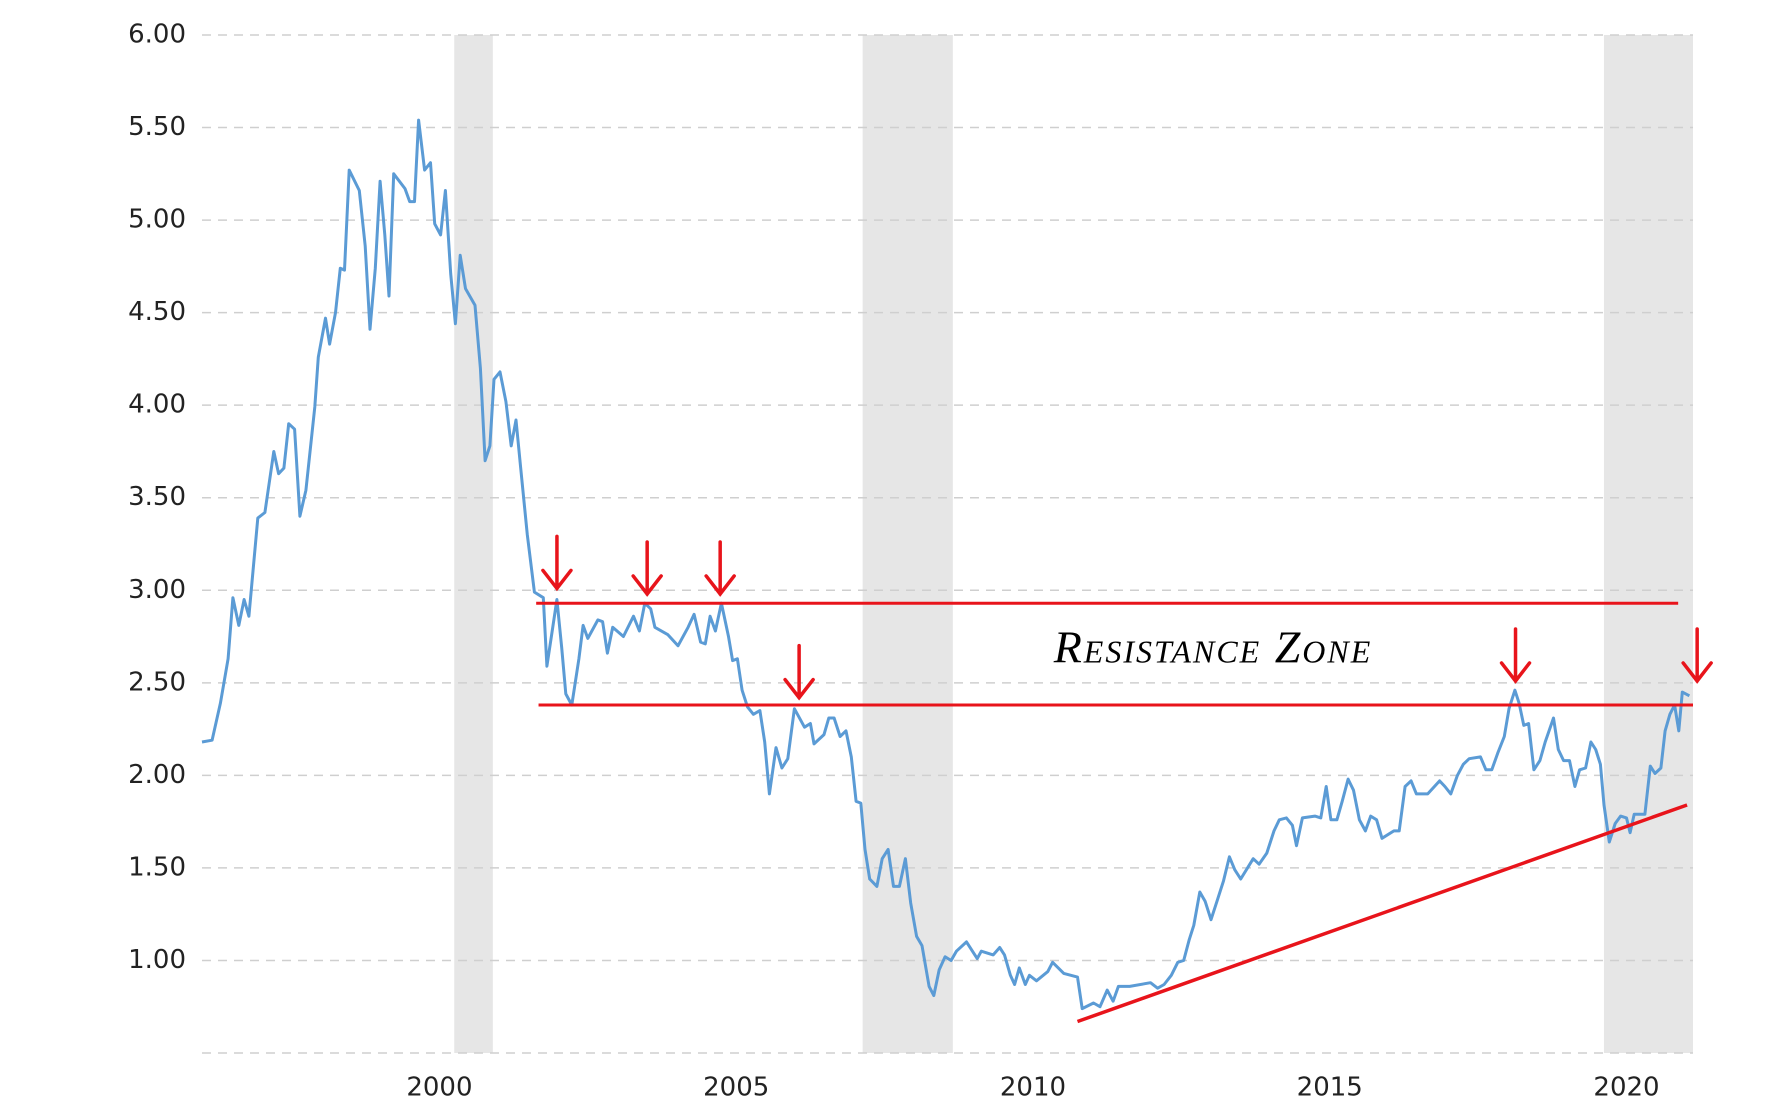 This screenshot has height=1120, width=1776. I want to click on y-tick-label: 4.50, so click(157, 312).